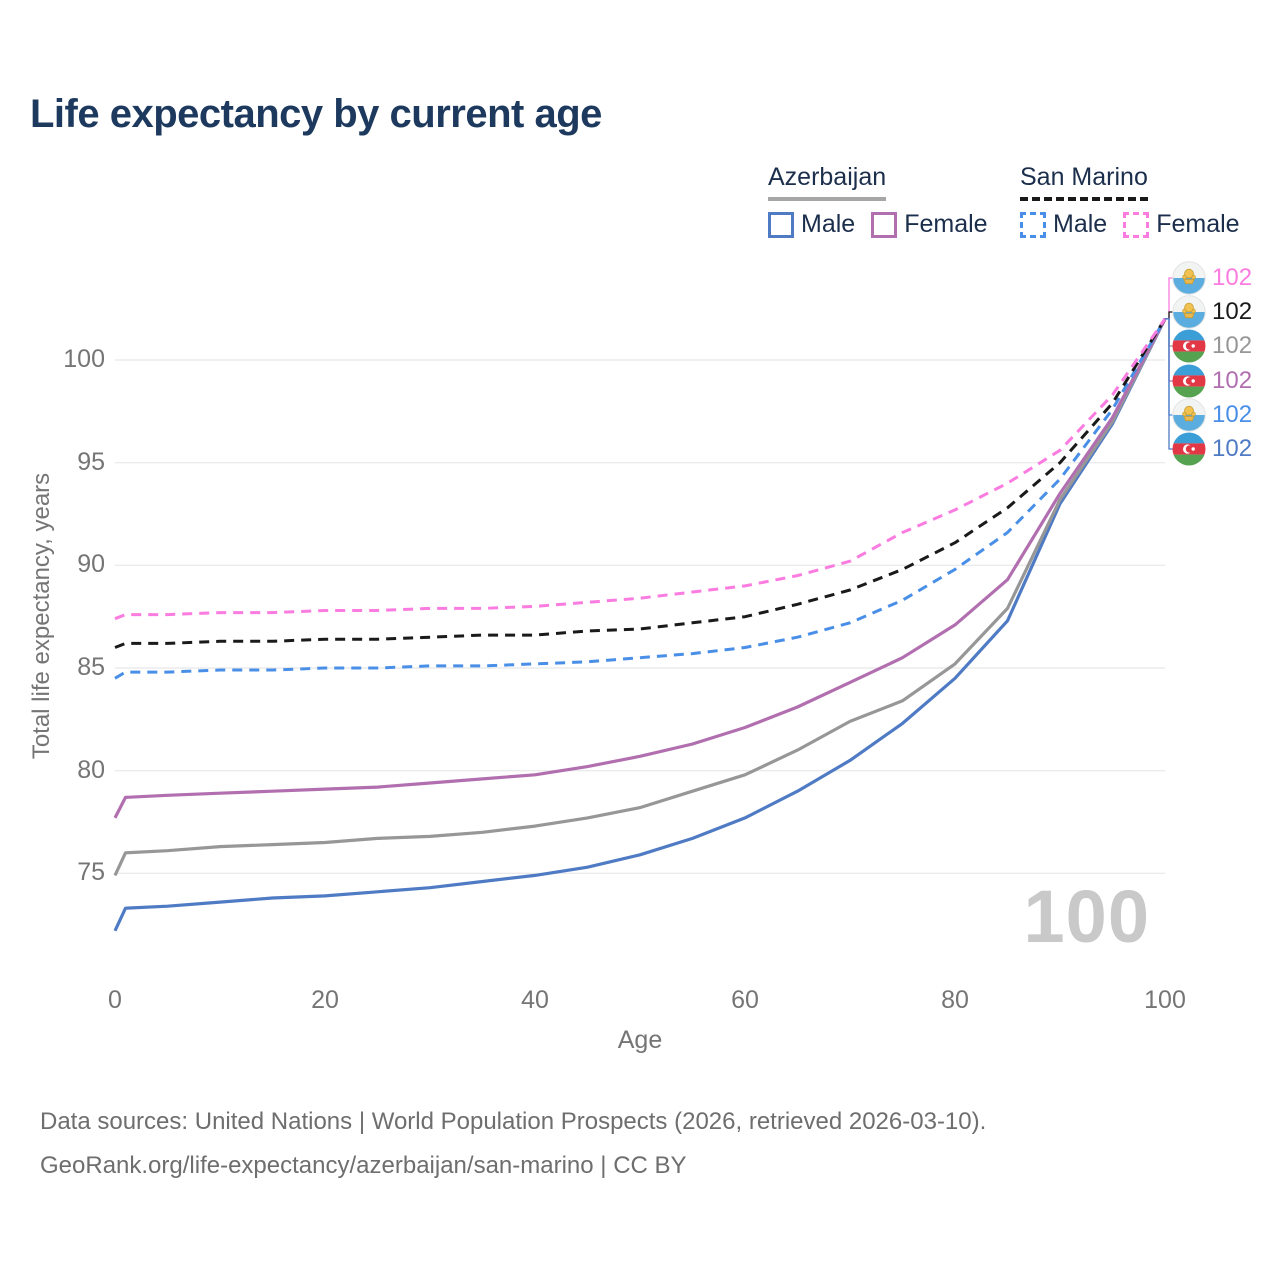  Describe the element at coordinates (41, 616) in the screenshot. I see `y-axis-title: Total life expectancy, years` at that location.